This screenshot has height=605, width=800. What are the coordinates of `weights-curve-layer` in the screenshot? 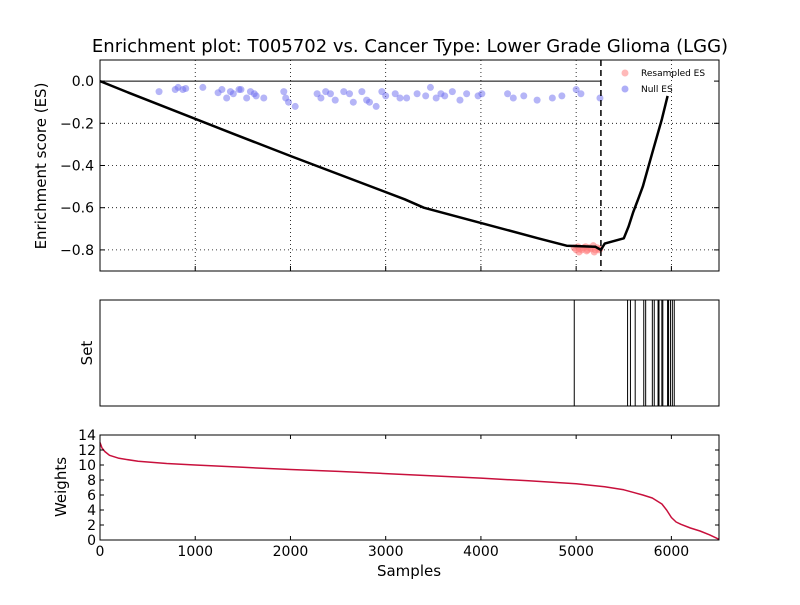 It's located at (409, 491).